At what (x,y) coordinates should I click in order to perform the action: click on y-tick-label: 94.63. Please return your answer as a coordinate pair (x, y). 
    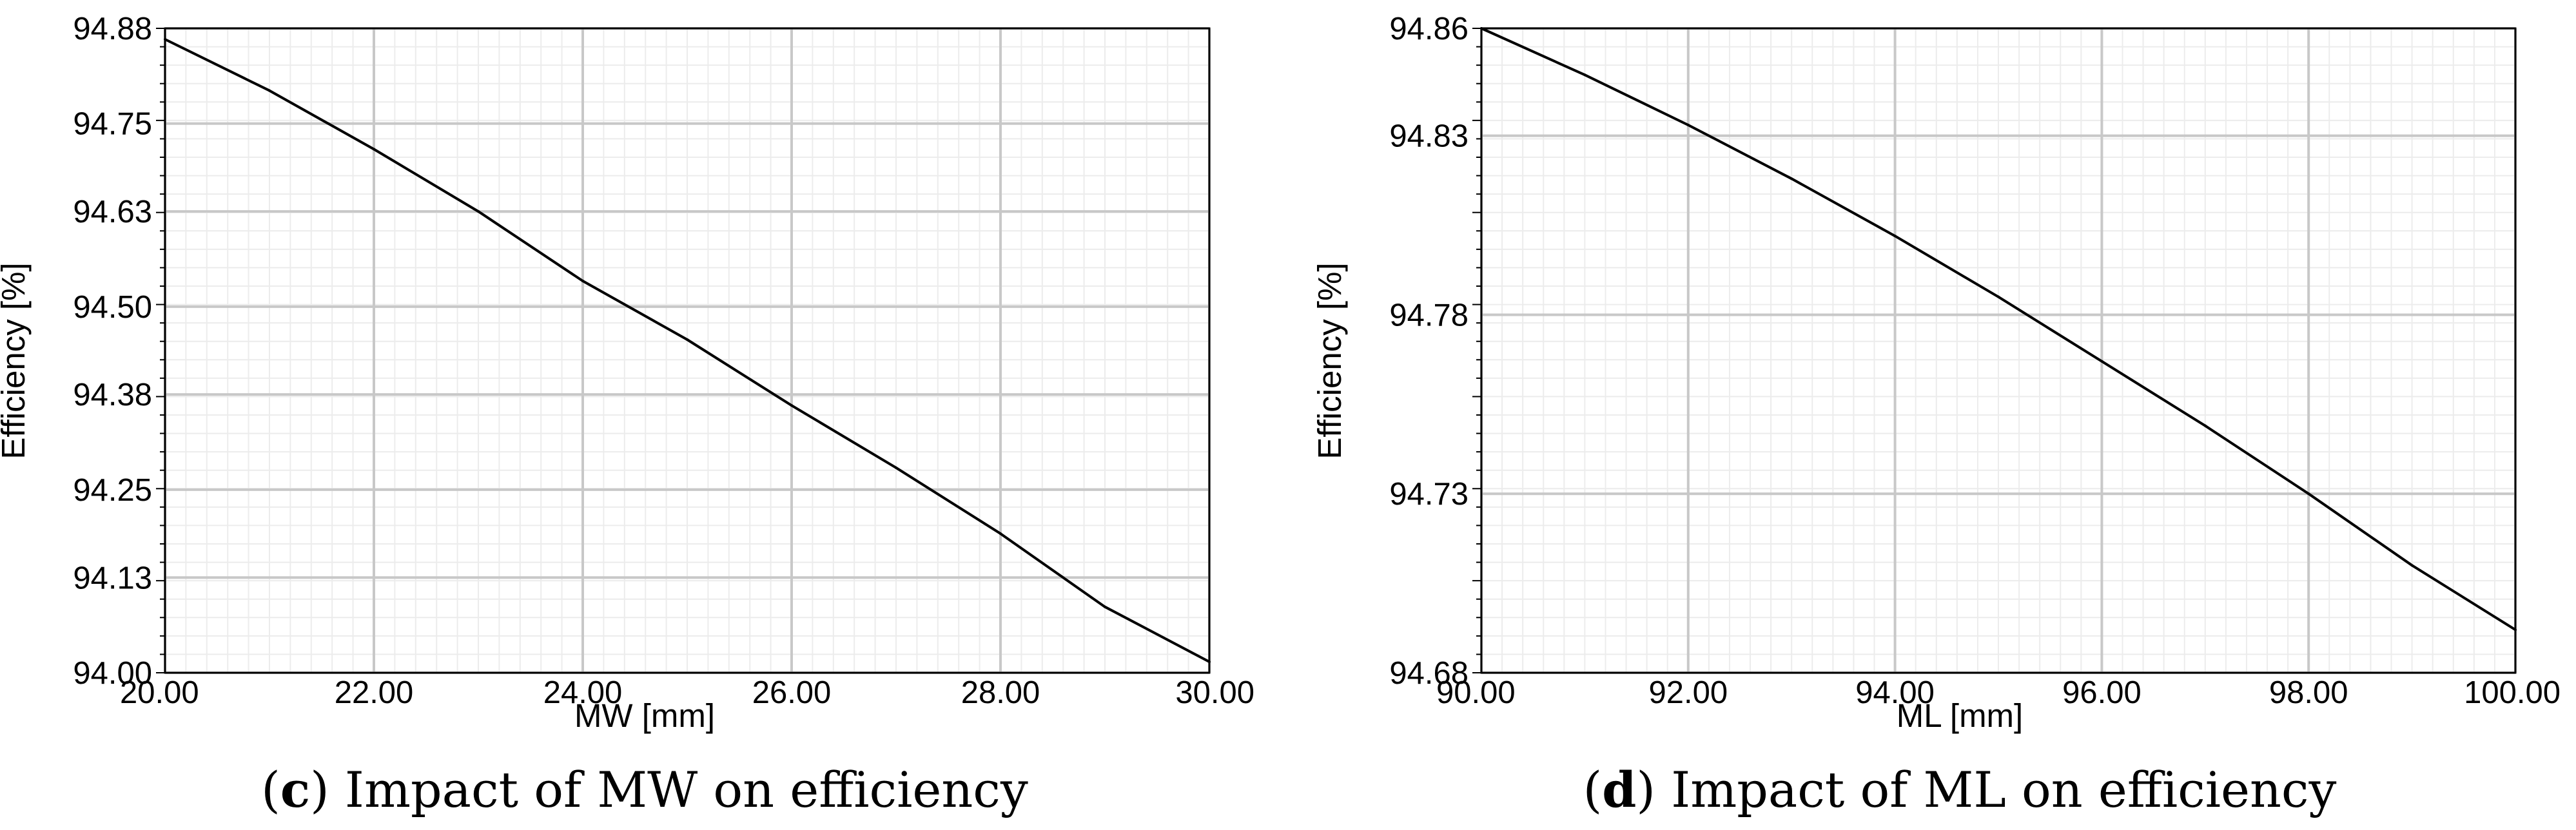
    Looking at the image, I should click on (113, 212).